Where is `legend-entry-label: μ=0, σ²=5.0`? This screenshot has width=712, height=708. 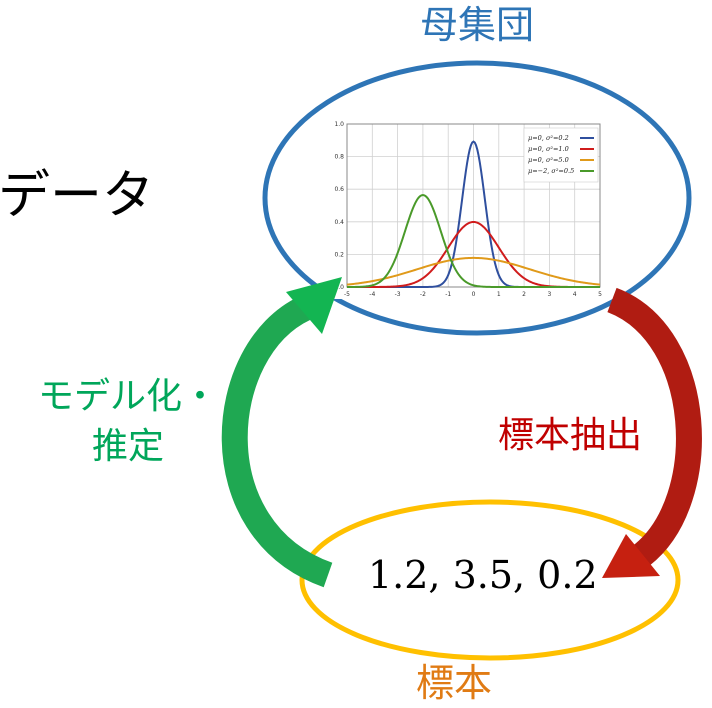 legend-entry-label: μ=0, σ²=5.0 is located at coordinates (548, 160).